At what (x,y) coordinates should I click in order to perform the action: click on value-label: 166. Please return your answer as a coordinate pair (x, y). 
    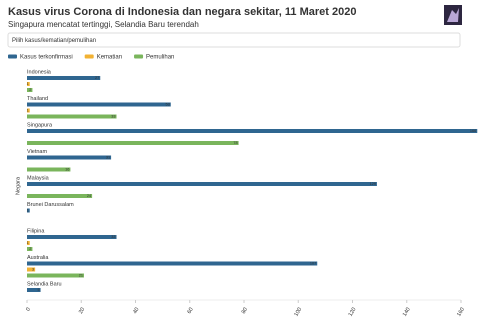
    Looking at the image, I should click on (473, 131).